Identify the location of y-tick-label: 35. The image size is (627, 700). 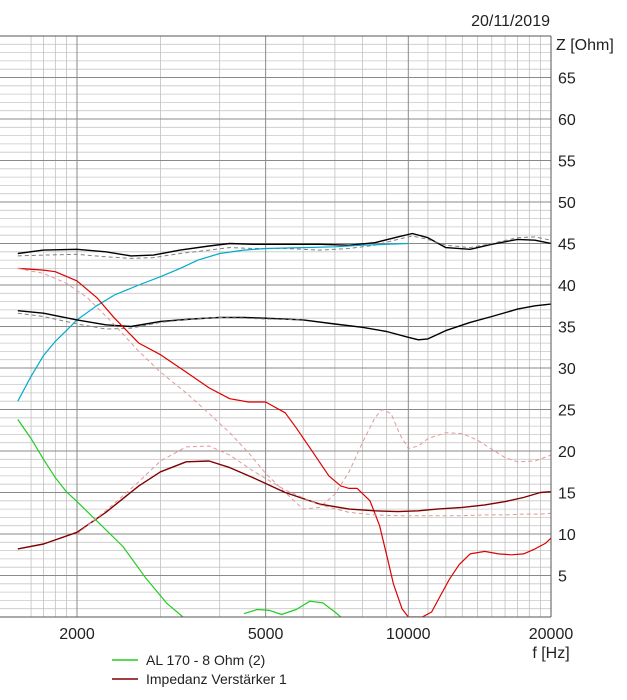
(567, 328).